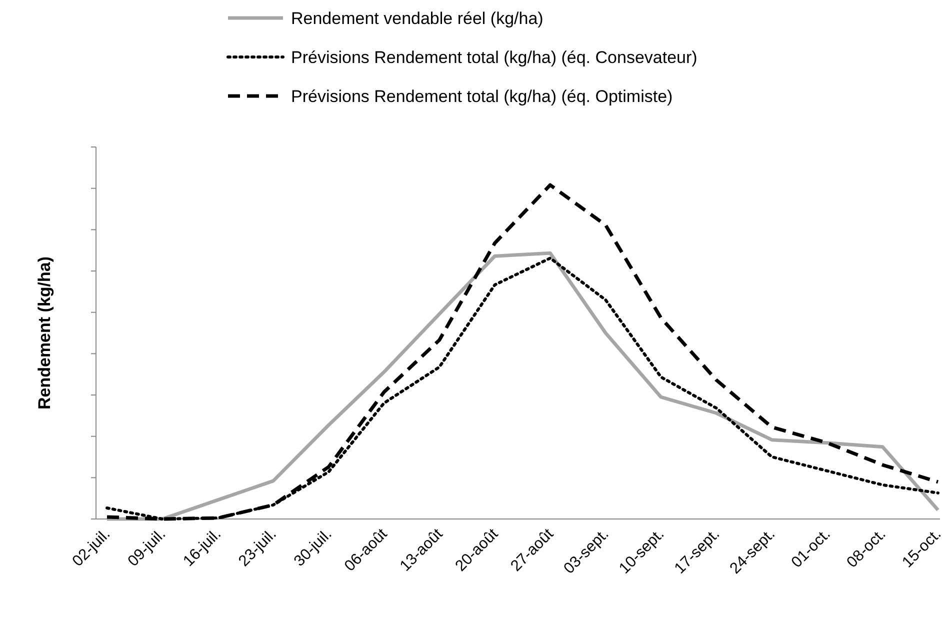 This screenshot has height=618, width=942. I want to click on legend-label: Prévisions Rendement total (kg/ha) (éq. Optimiste), so click(482, 96).